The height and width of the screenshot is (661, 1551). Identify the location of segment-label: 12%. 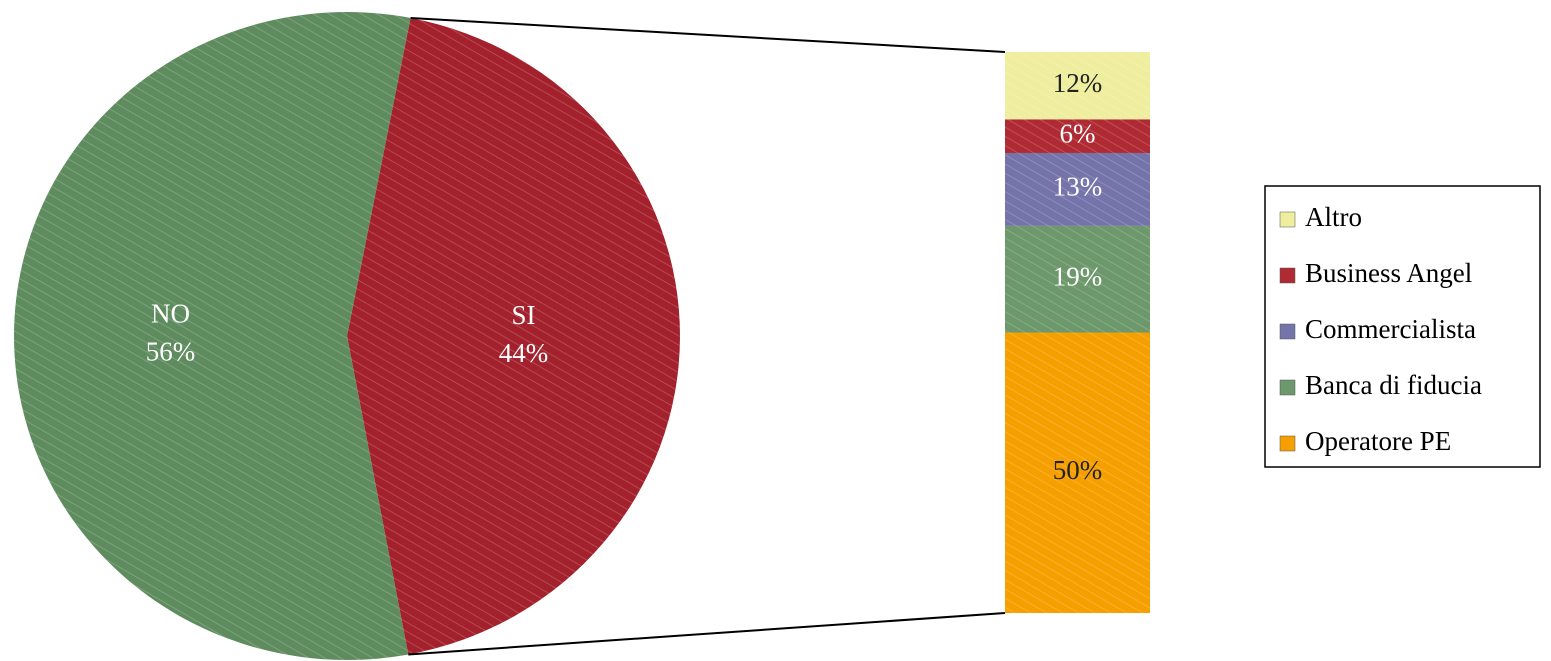
(1078, 83).